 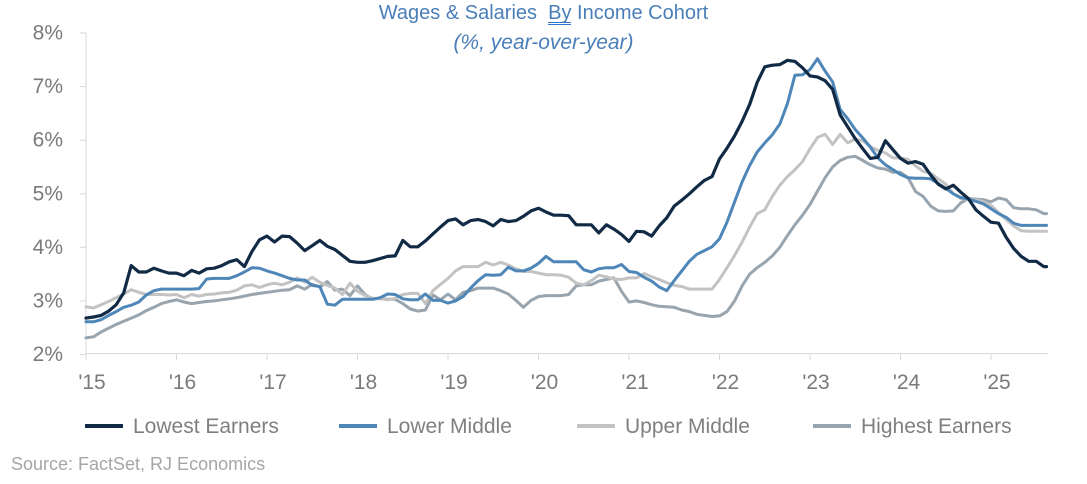 I want to click on svg-text: '22, so click(x=725, y=382).